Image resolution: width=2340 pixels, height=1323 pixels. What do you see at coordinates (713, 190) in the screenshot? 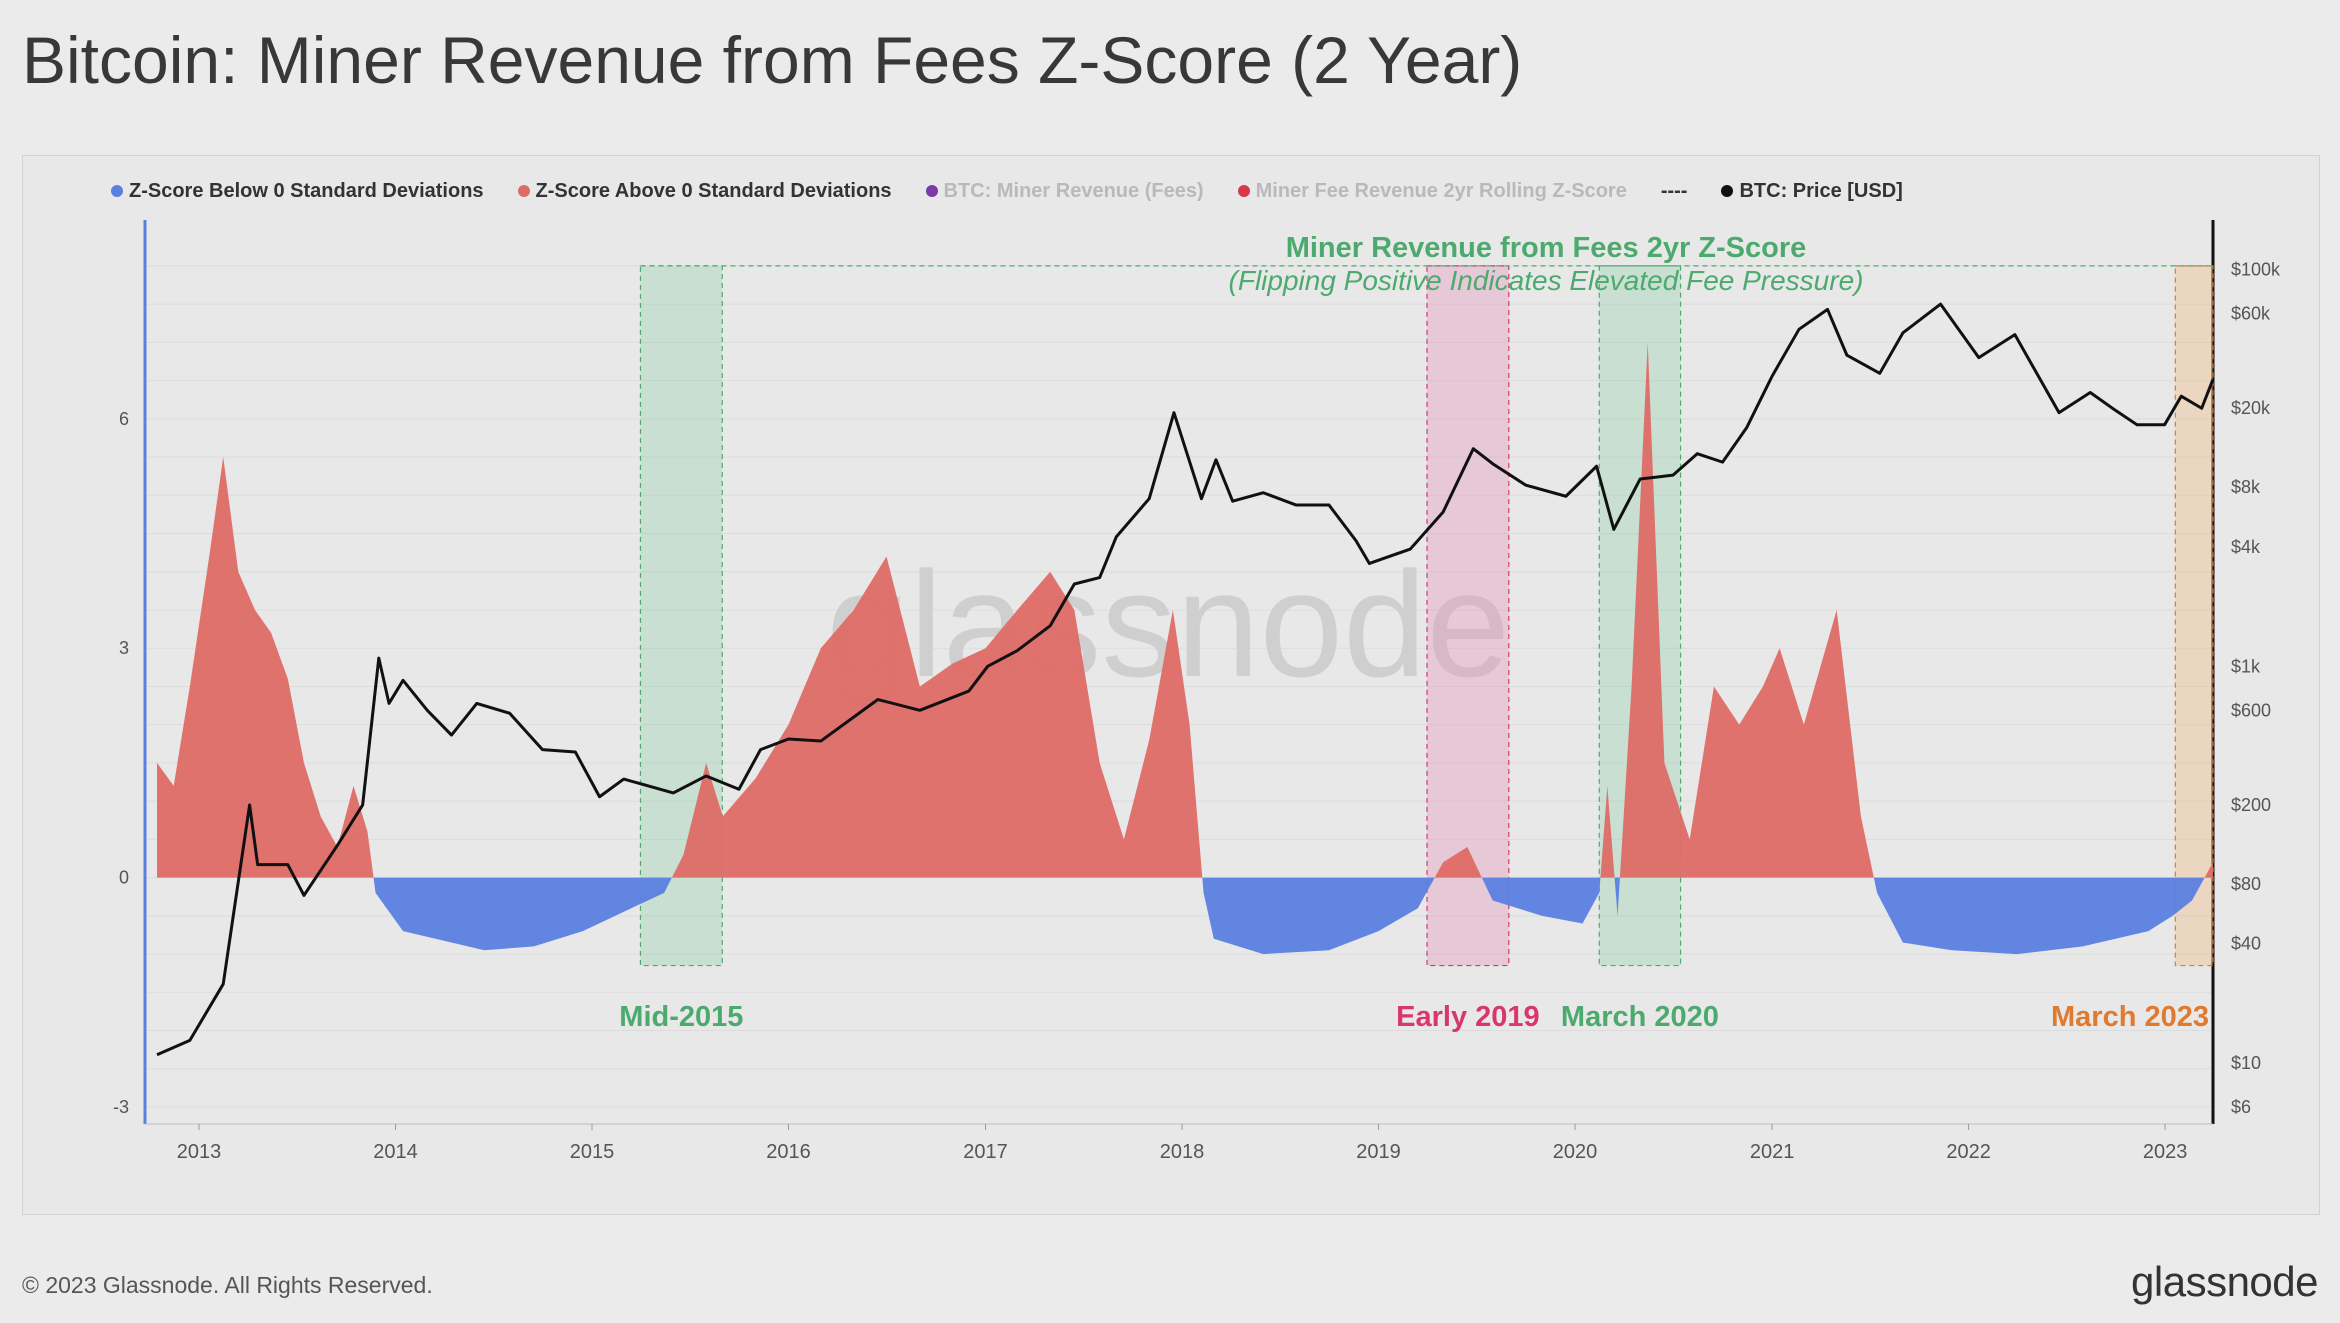
I see `legend-label: Z-Score Above 0 Standard Deviations` at bounding box center [713, 190].